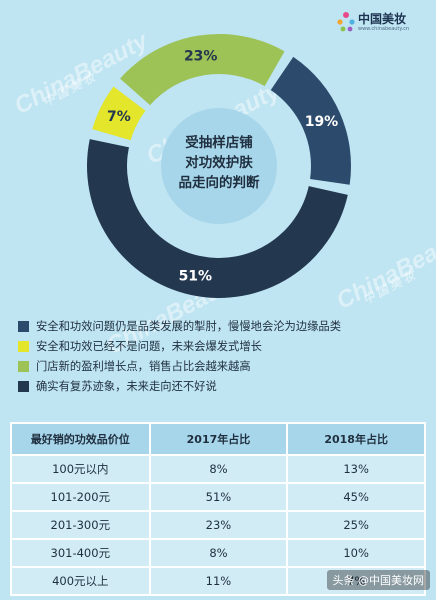  What do you see at coordinates (356, 439) in the screenshot?
I see `table-header: 2018年占比` at bounding box center [356, 439].